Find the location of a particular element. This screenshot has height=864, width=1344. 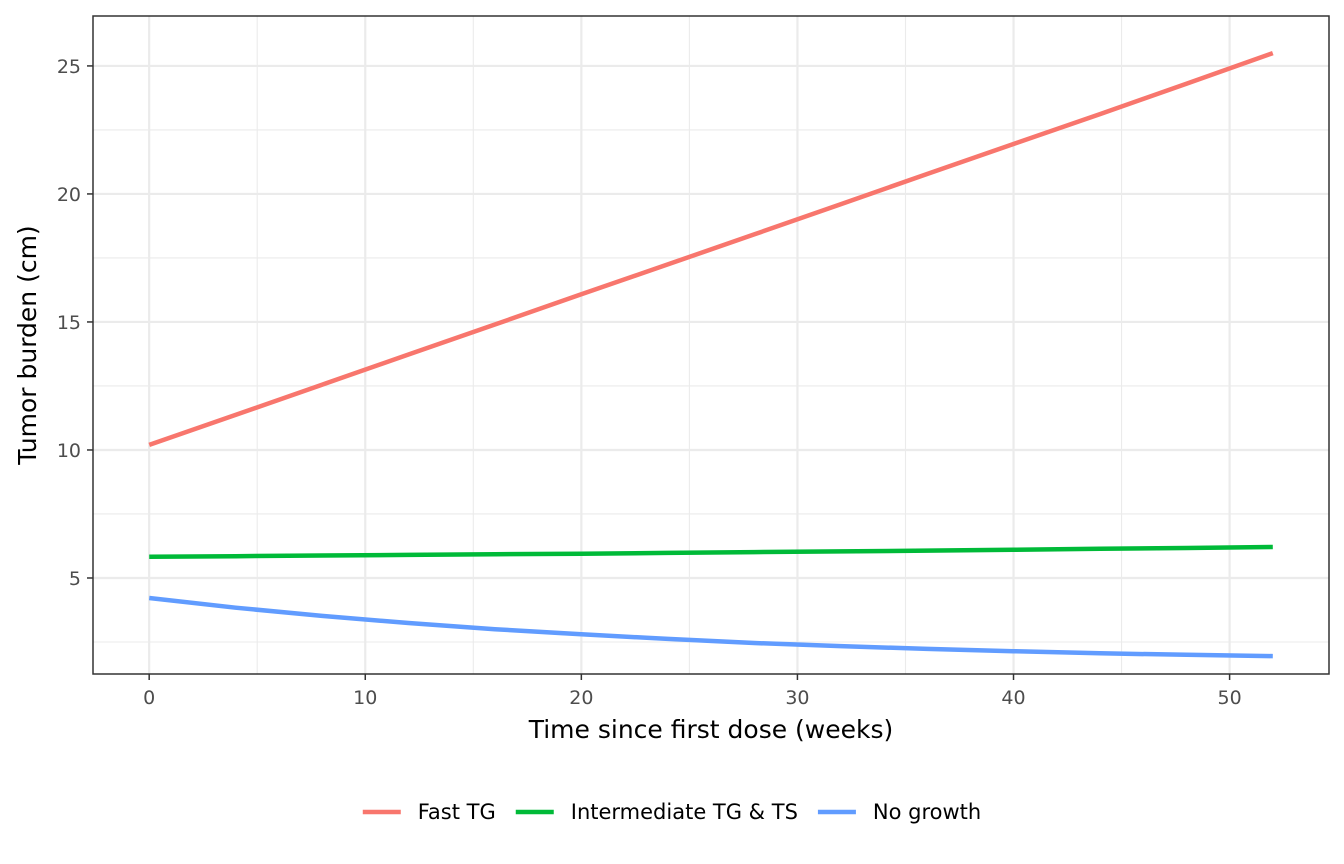

y-tick-label: 10 is located at coordinates (69, 451).